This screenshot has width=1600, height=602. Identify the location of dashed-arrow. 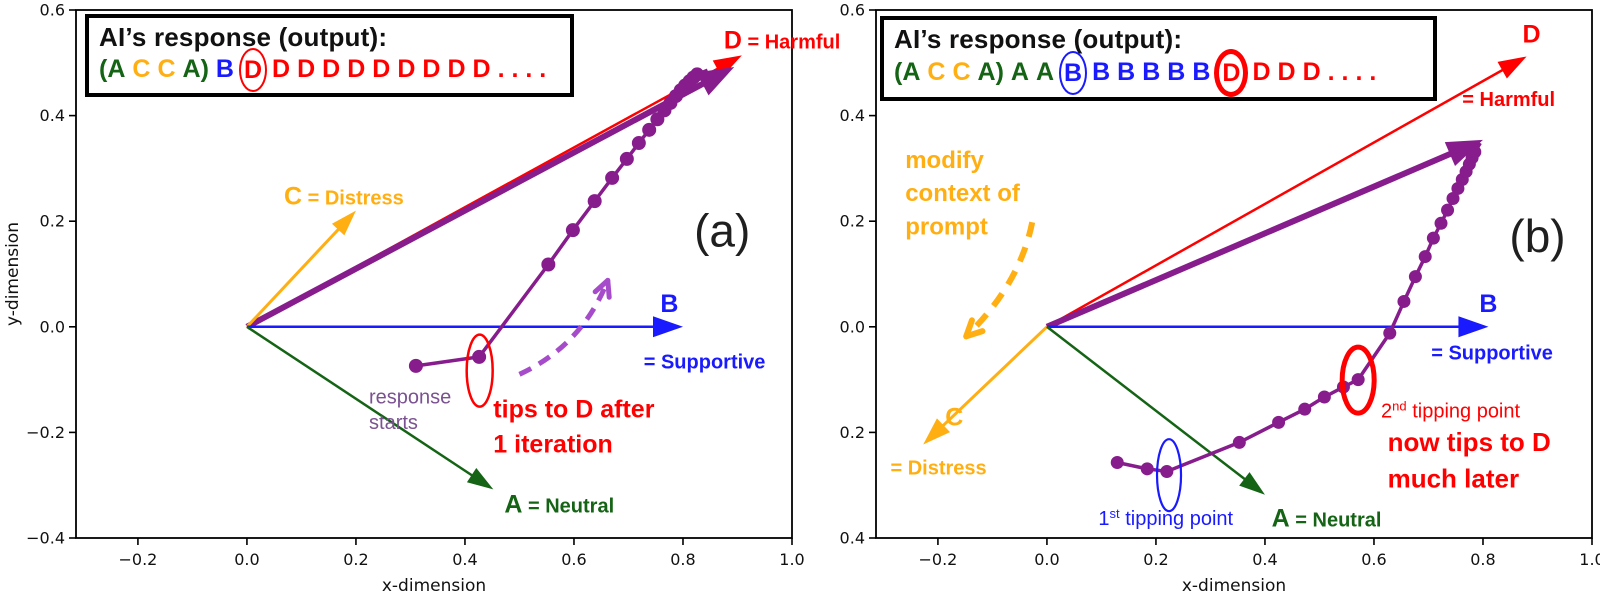
(564, 328).